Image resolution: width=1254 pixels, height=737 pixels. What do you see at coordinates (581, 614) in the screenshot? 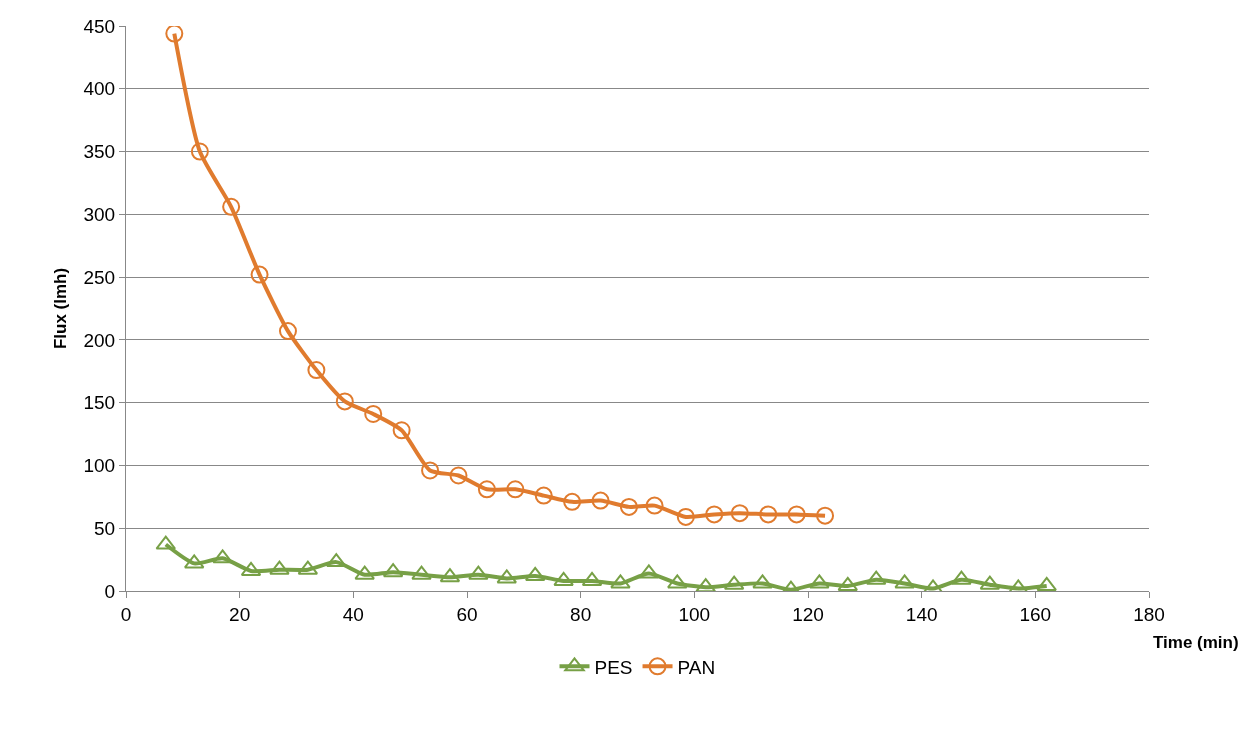
I see `x-tick-label: 80` at bounding box center [581, 614].